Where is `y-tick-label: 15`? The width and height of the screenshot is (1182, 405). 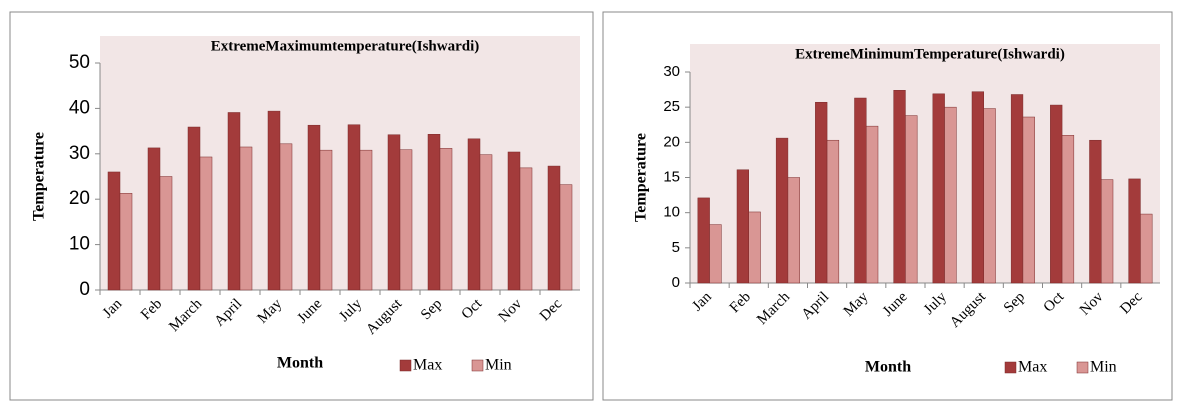
y-tick-label: 15 is located at coordinates (671, 176).